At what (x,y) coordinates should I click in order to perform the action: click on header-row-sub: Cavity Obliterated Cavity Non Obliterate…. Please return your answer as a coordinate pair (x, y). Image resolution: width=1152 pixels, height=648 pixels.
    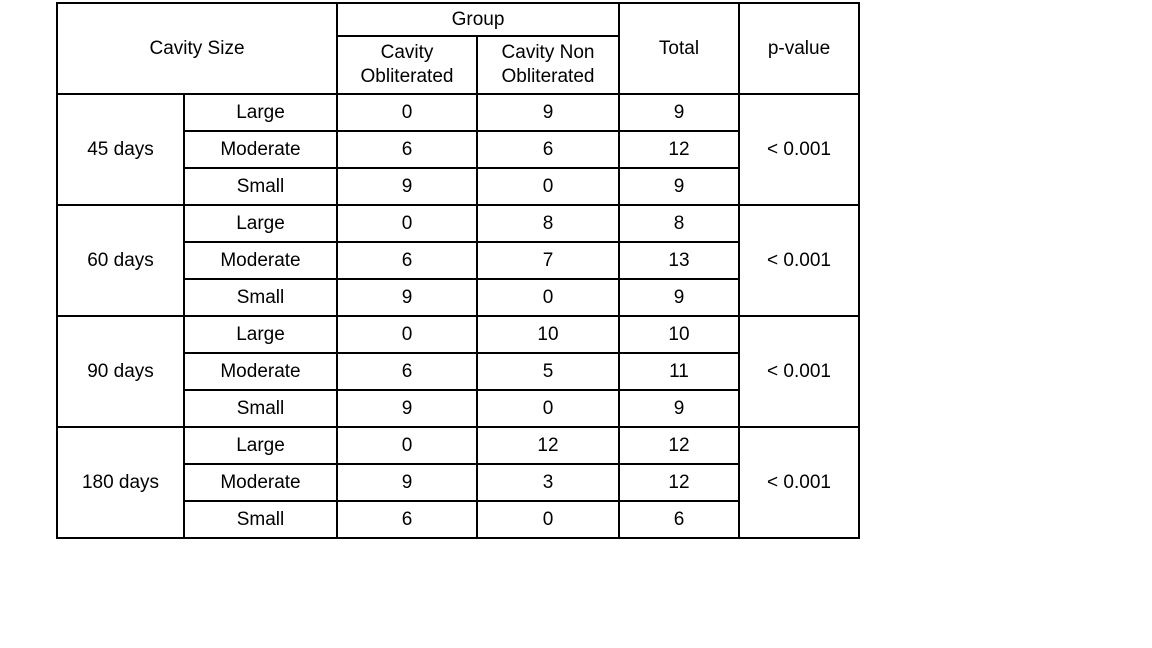
    Looking at the image, I should click on (458, 65).